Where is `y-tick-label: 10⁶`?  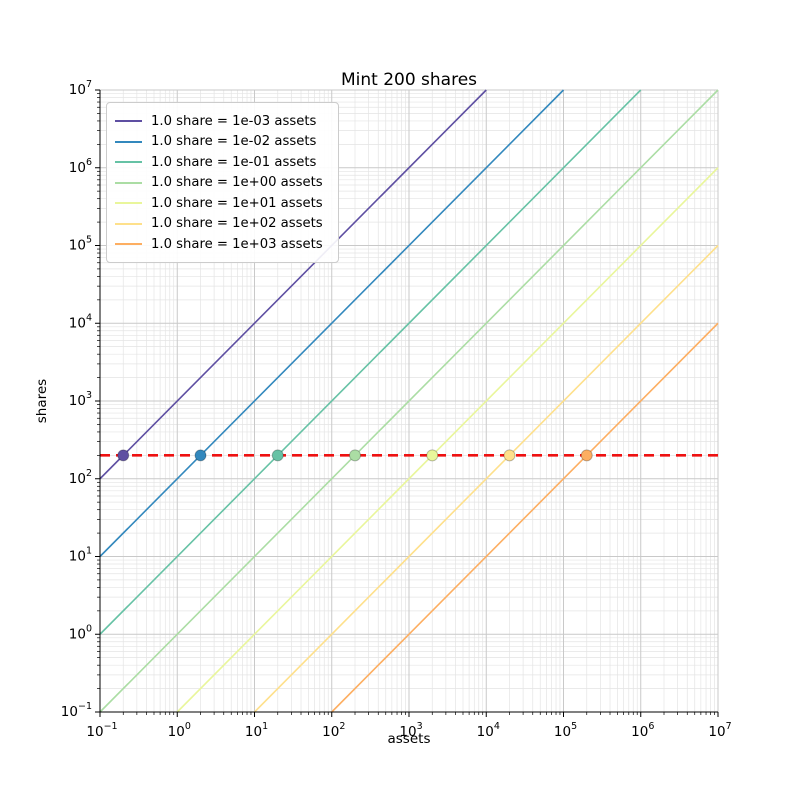 y-tick-label: 10⁶ is located at coordinates (80, 166).